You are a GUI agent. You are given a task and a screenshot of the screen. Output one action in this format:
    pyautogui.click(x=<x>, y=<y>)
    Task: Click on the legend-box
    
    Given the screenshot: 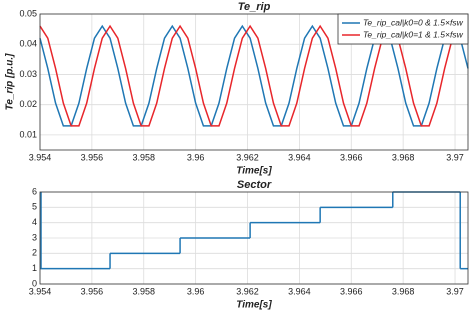 What is the action you would take?
    pyautogui.click(x=403, y=29)
    